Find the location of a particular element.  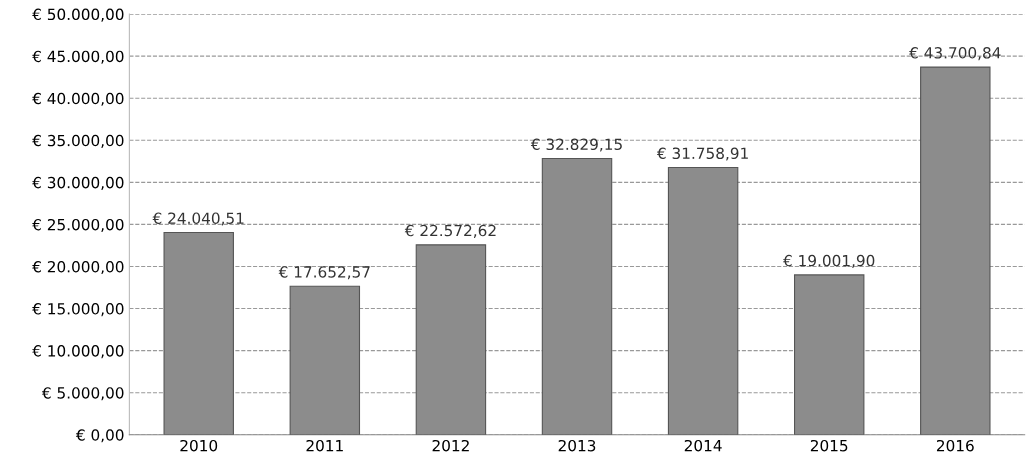

y-tick-label: € 10.000,00 is located at coordinates (78, 352).